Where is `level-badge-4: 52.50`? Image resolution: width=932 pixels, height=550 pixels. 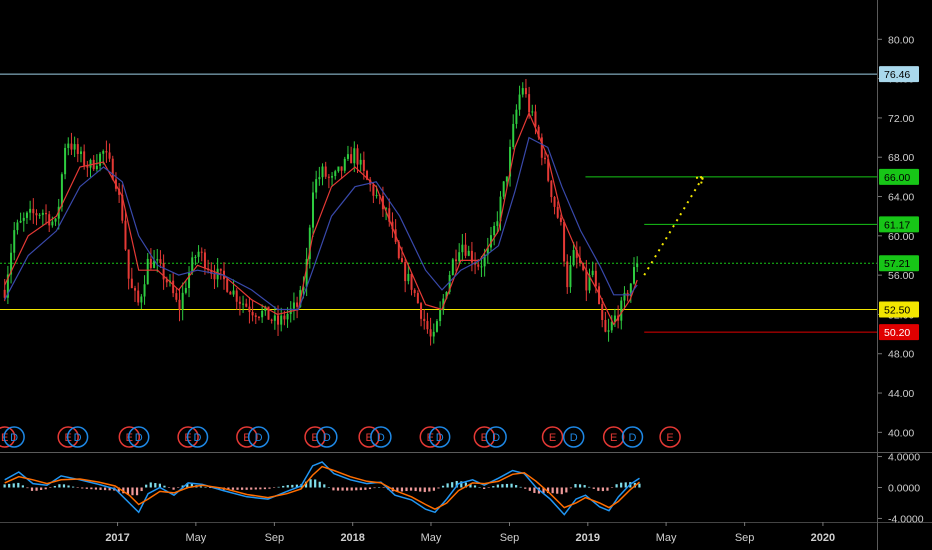 level-badge-4: 52.50 is located at coordinates (899, 309).